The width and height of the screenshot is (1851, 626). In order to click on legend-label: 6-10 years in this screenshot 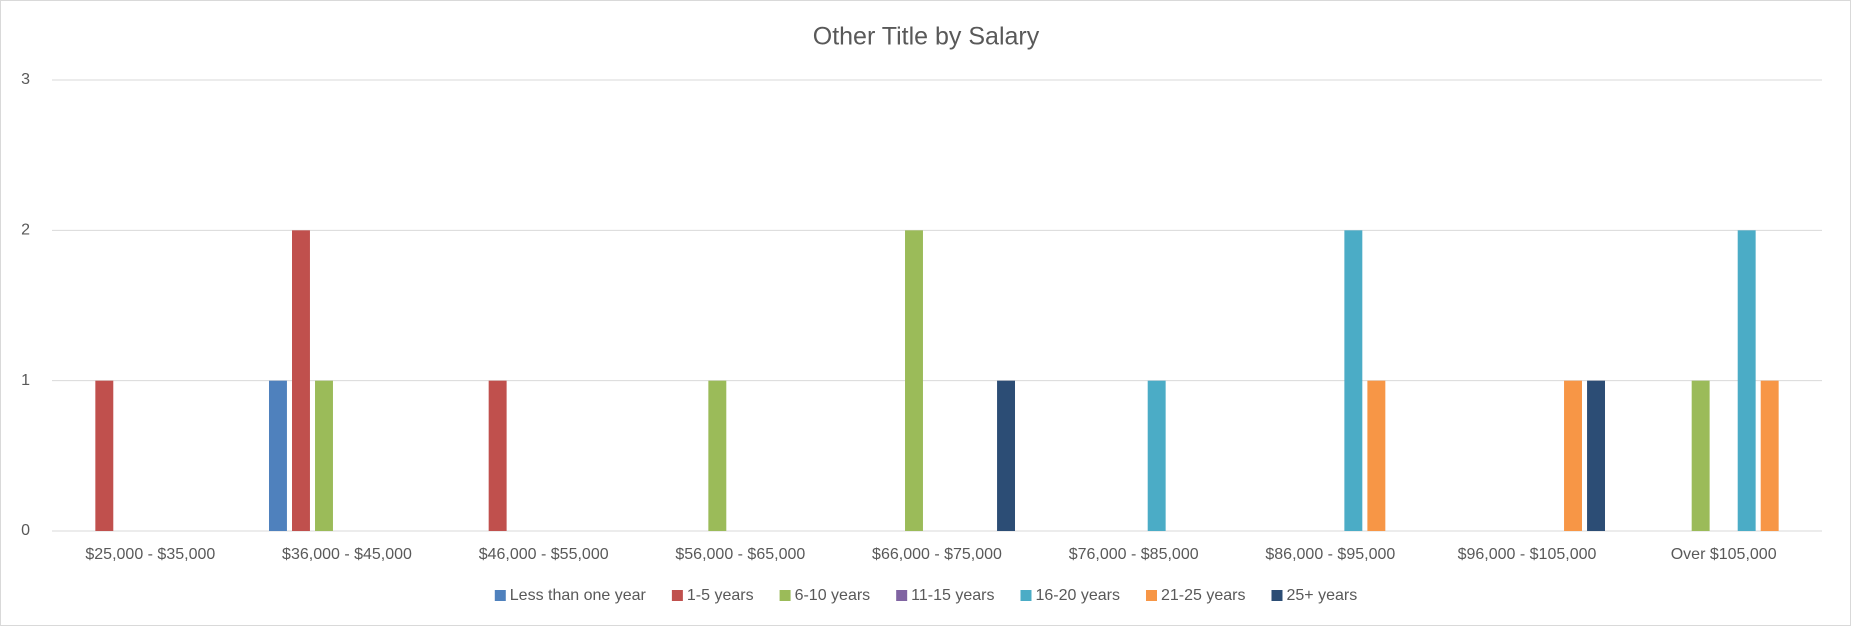, I will do `click(833, 595)`.